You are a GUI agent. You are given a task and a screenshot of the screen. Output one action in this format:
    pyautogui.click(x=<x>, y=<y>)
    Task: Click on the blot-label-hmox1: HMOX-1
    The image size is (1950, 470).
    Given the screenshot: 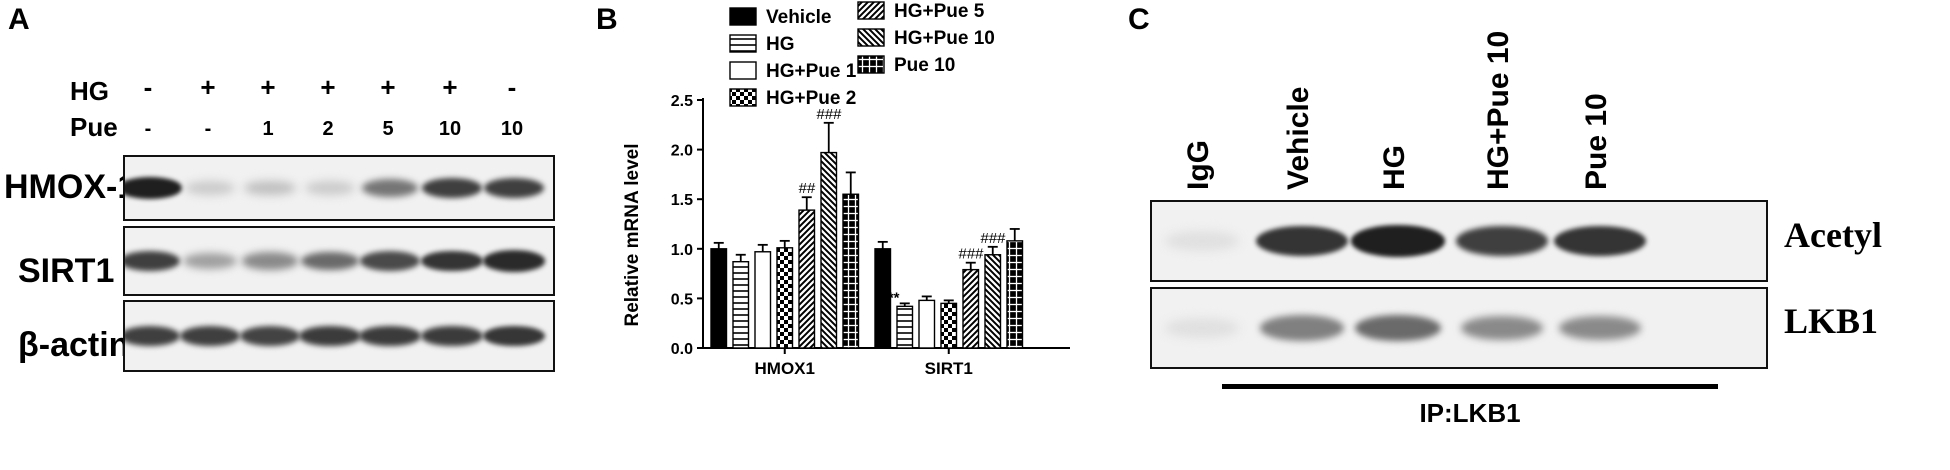 What is the action you would take?
    pyautogui.click(x=70, y=187)
    